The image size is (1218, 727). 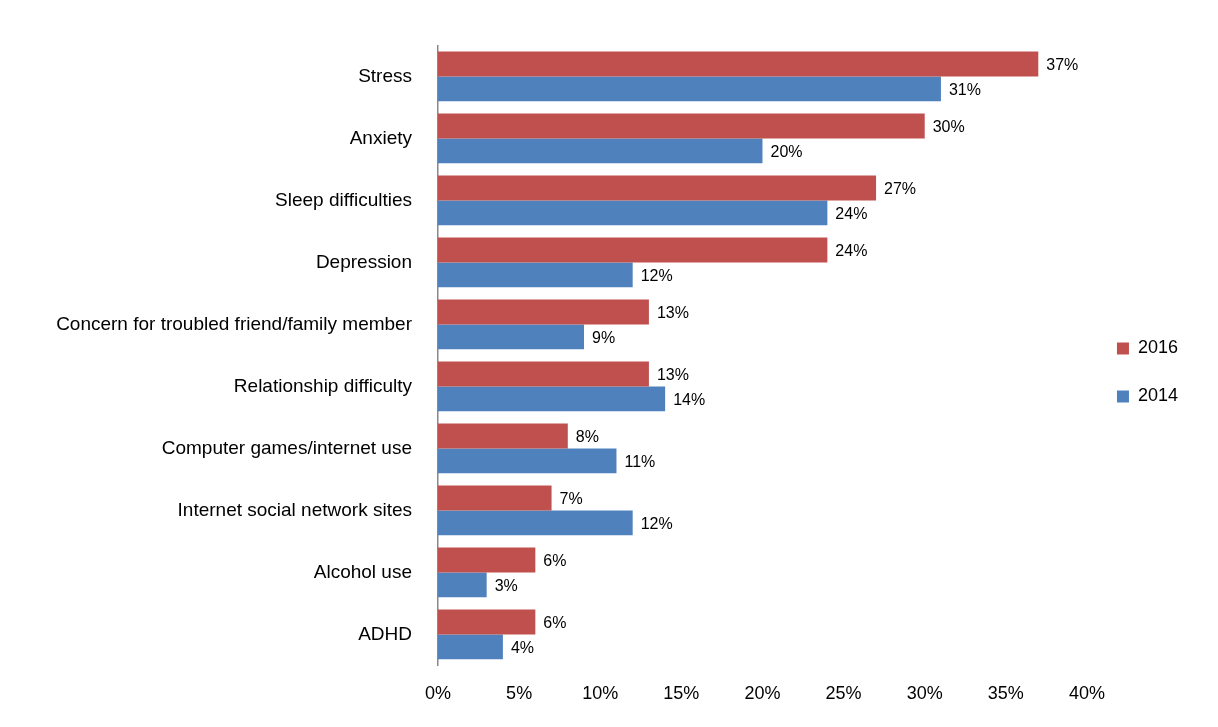 What do you see at coordinates (438, 693) in the screenshot?
I see `x-tick-label: 0%` at bounding box center [438, 693].